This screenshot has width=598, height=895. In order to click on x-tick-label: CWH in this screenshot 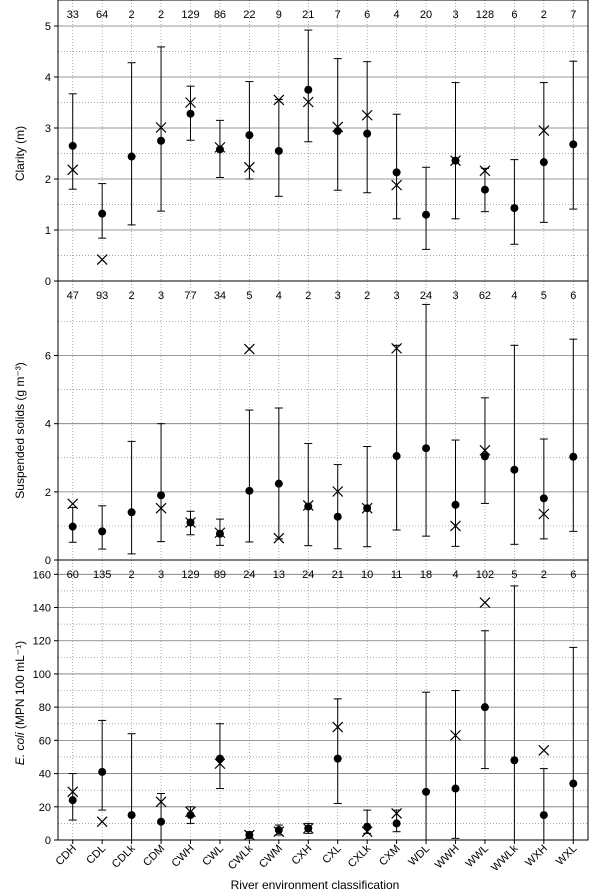, I will do `click(183, 856)`.